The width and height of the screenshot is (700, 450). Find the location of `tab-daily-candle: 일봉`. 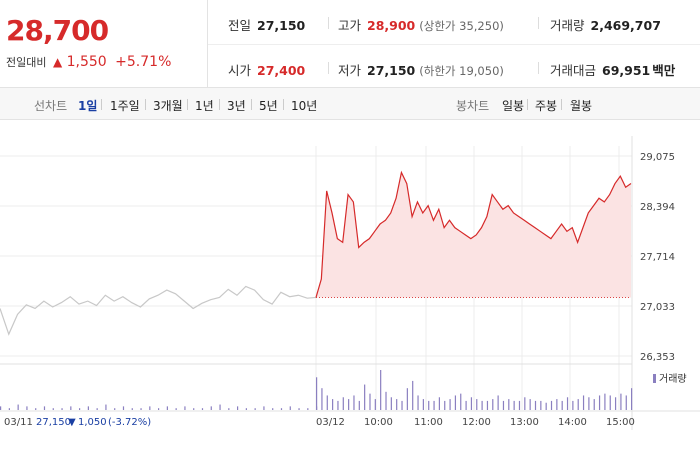

tab-daily-candle: 일봉 is located at coordinates (513, 106).